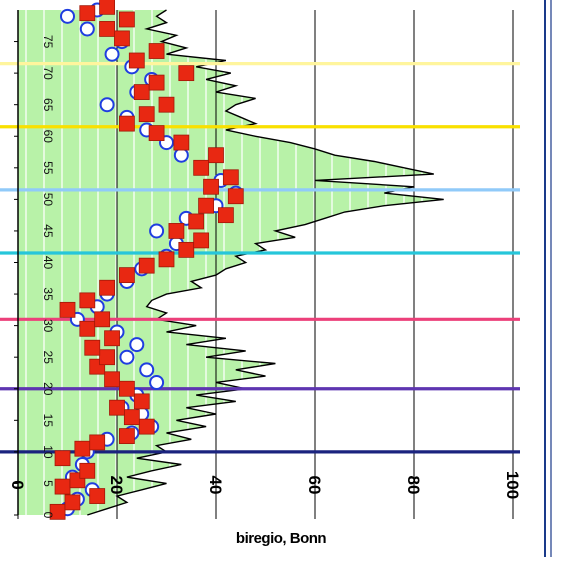 The image size is (562, 562). What do you see at coordinates (48, 421) in the screenshot?
I see `y-tick-label: 15` at bounding box center [48, 421].